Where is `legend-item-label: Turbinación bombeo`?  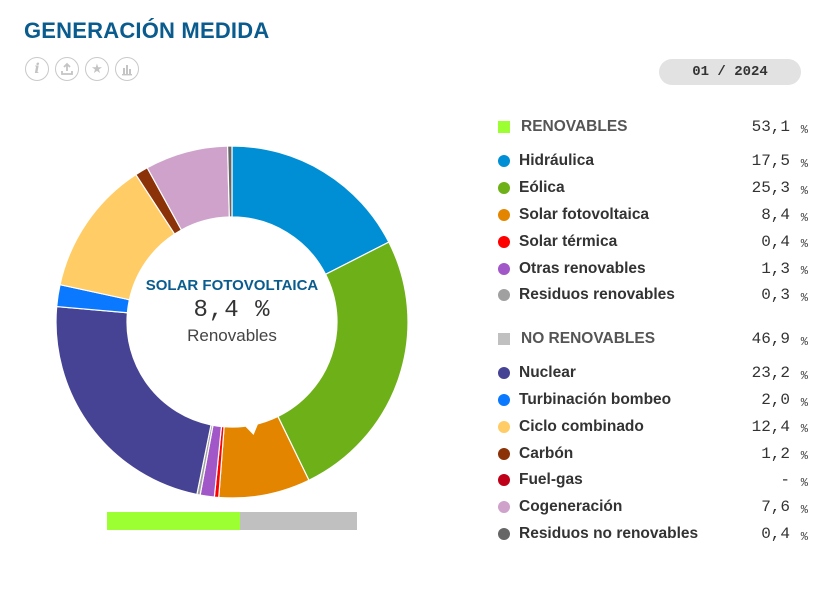
legend-item-label: Turbinación bombeo is located at coordinates (595, 399).